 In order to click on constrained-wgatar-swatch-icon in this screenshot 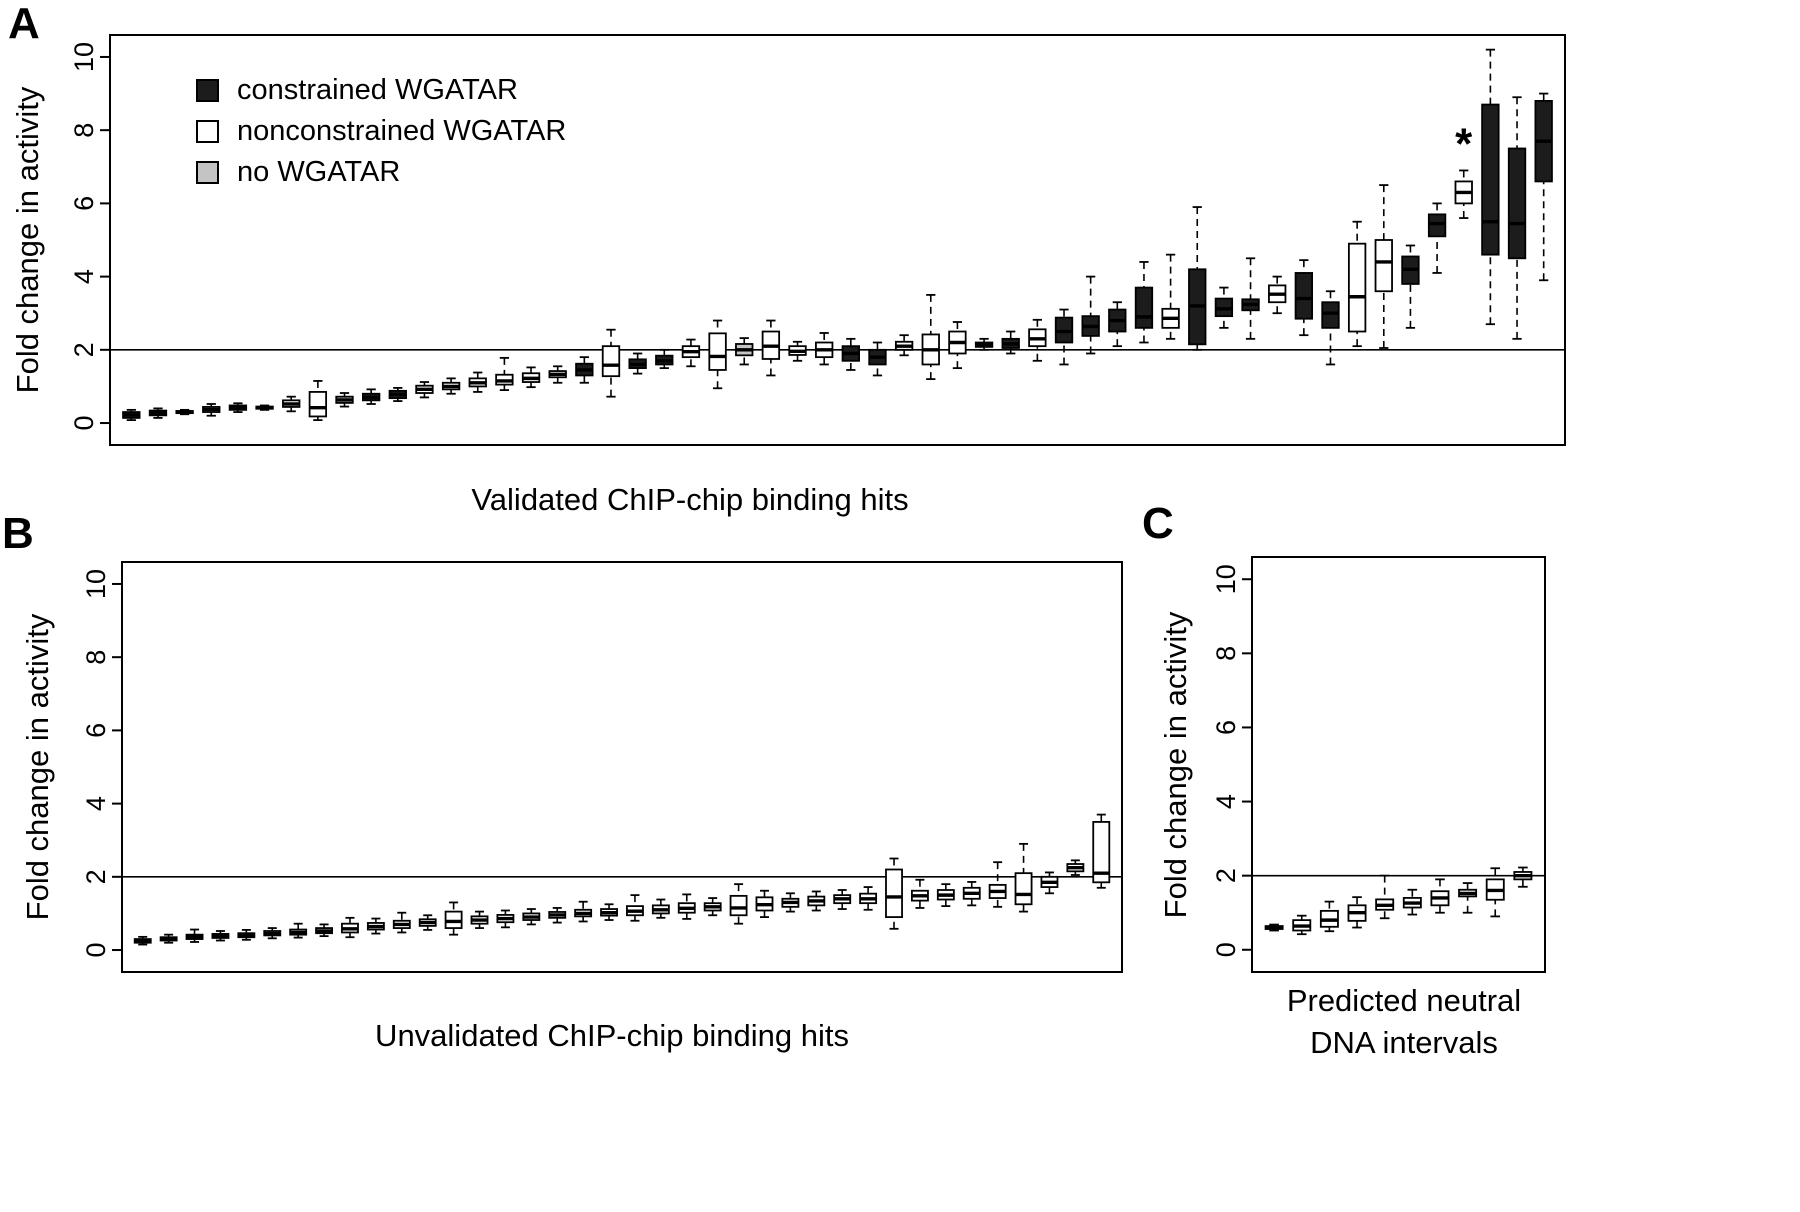, I will do `click(207, 90)`.